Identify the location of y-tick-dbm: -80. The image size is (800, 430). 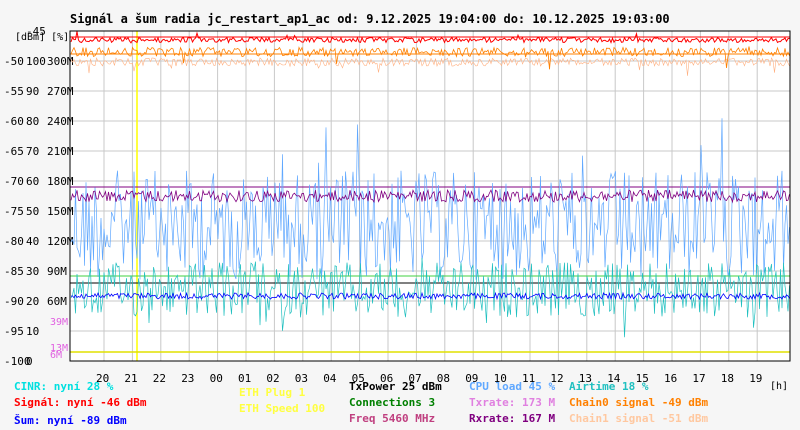
(14, 241).